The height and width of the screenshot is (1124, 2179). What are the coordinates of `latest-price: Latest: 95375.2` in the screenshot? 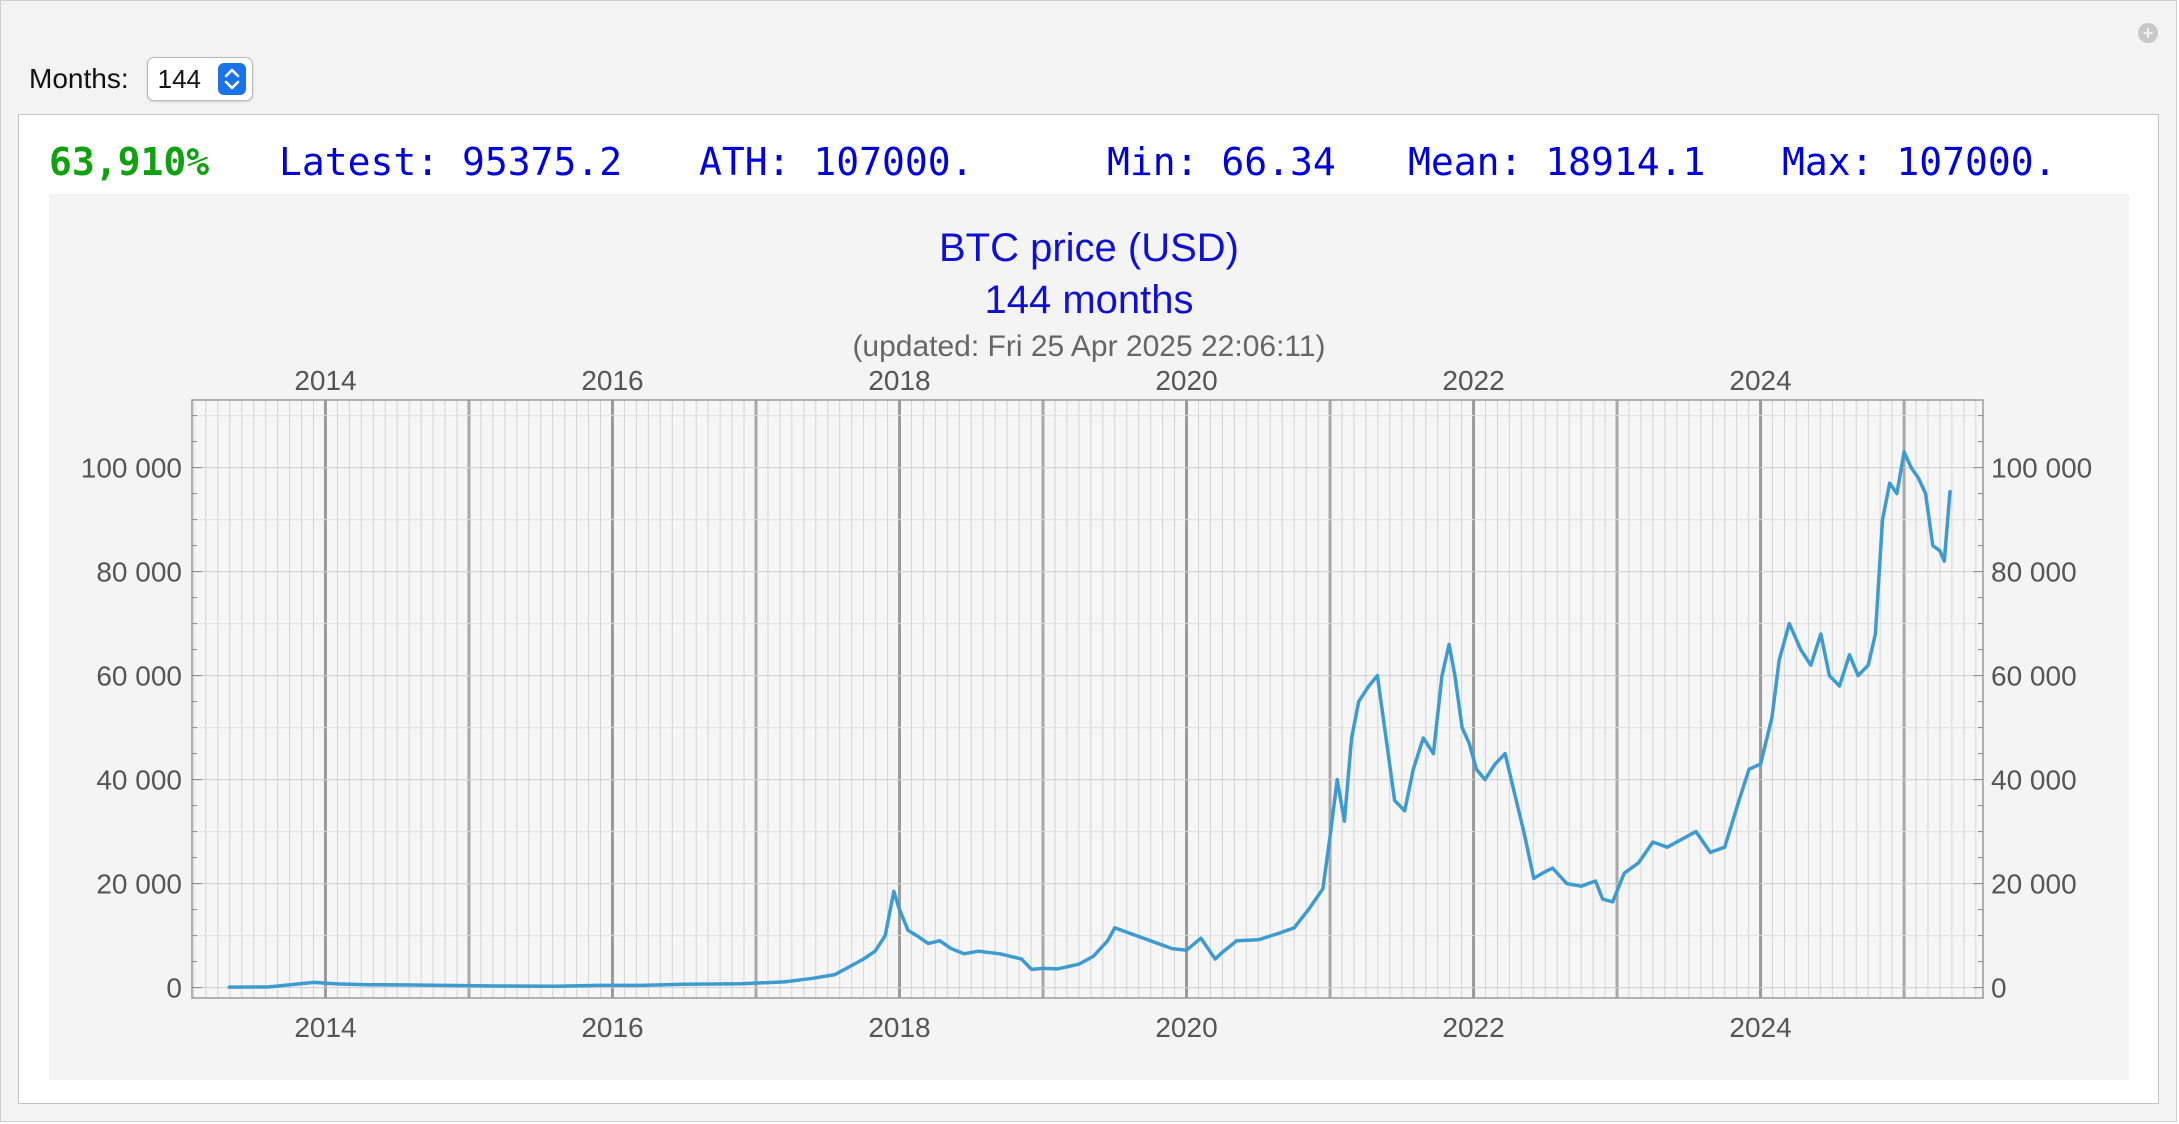 It's located at (451, 162).